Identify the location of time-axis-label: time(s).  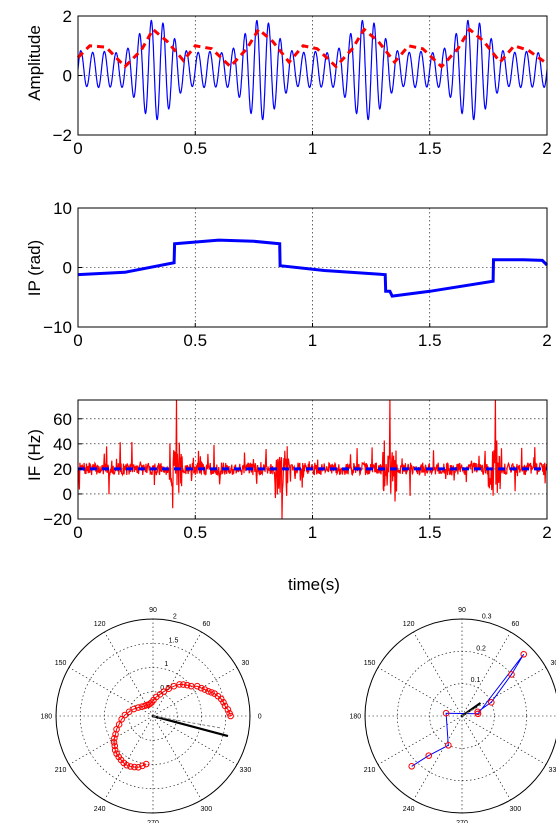
(314, 584).